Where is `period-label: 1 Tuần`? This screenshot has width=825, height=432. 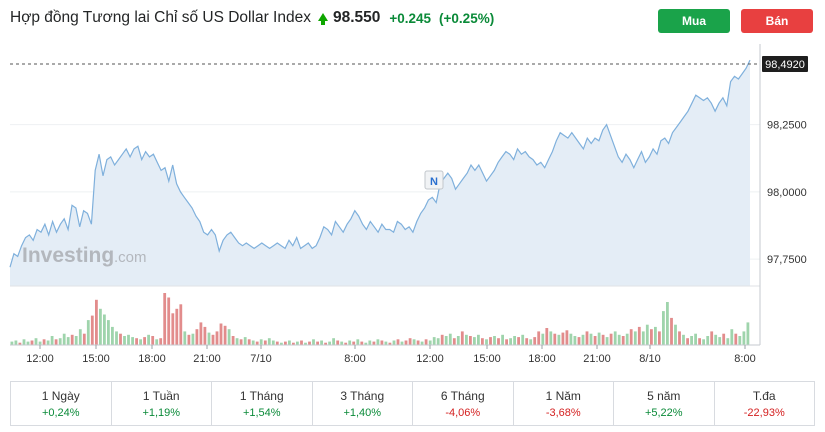 period-label: 1 Tuần is located at coordinates (161, 395).